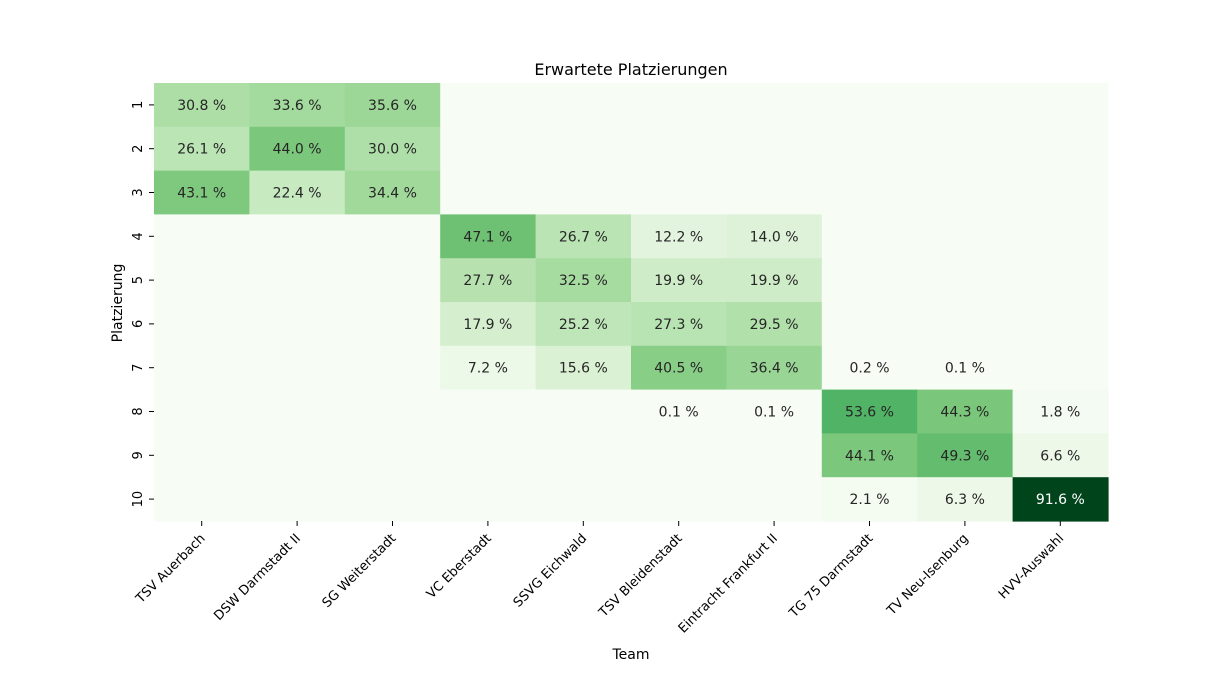 The width and height of the screenshot is (1231, 695). I want to click on x-tick-label: Eintracht Frankfurt II, so click(728, 583).